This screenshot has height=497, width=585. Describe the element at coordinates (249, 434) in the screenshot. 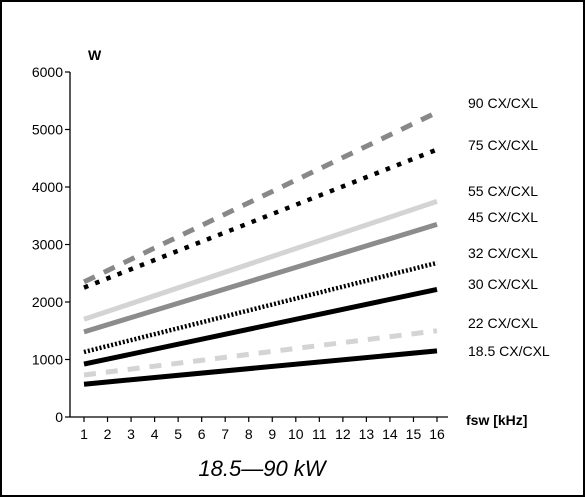

I see `x-tick-label: 8` at that location.